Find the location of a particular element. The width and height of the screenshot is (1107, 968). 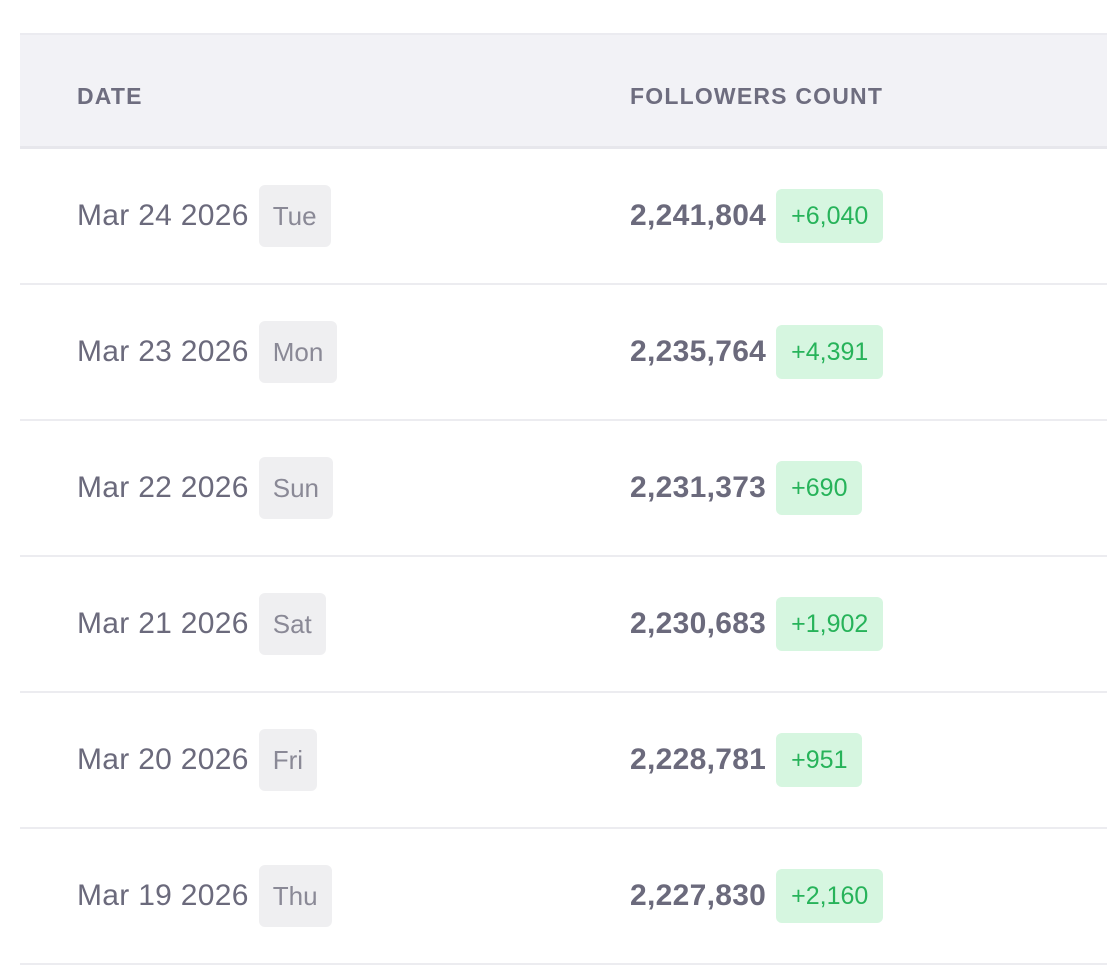

table-row: Mar 19 2026 Thu 2,227,830 +2,160 is located at coordinates (563, 897).